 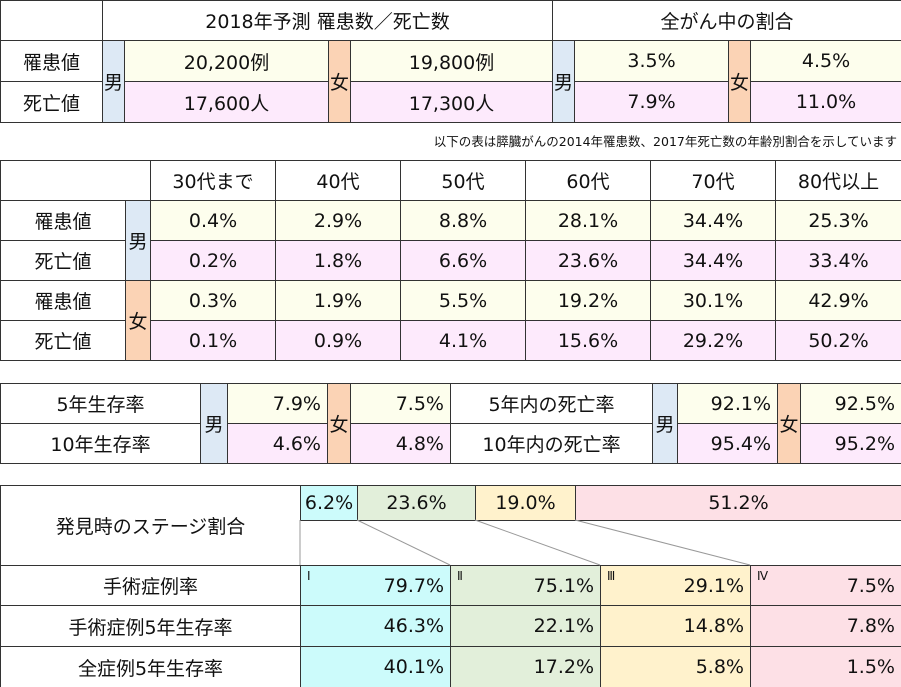 I want to click on value-cell-text: 17,300人, so click(x=451, y=103).